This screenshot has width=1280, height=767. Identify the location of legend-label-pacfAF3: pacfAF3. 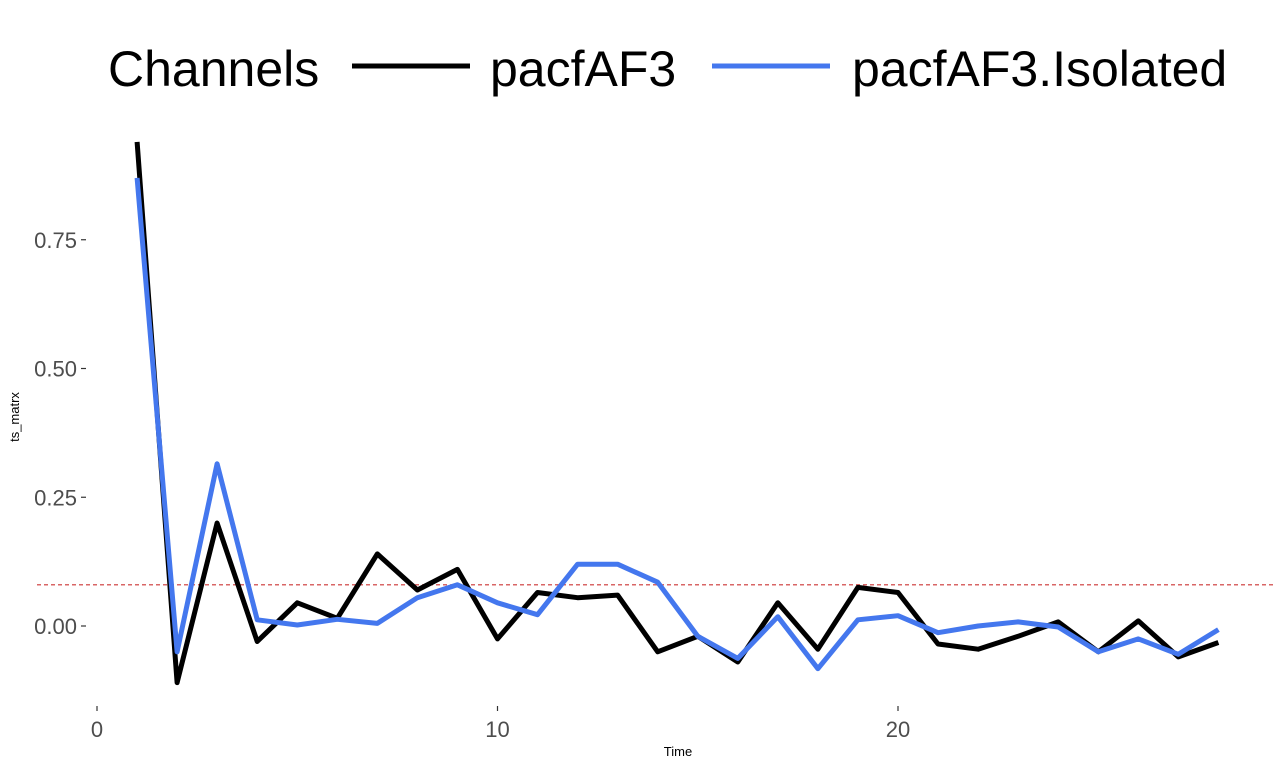
(583, 69).